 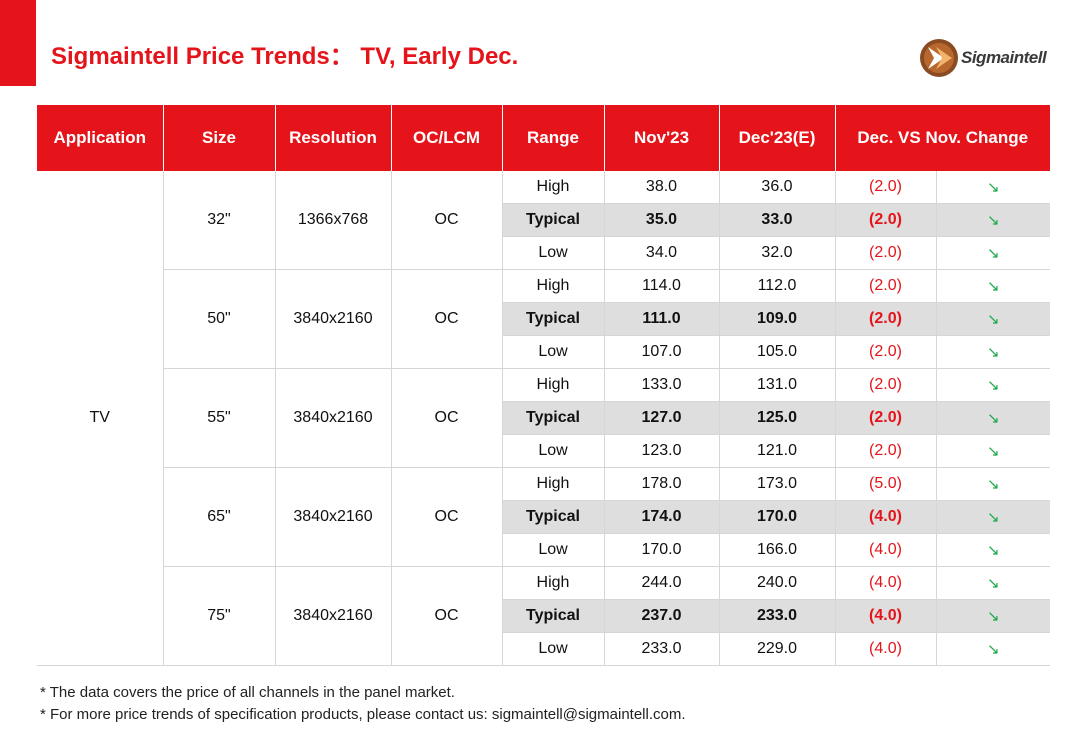 I want to click on table-row: 75" 3840x2160 OC High 244.0 240.0 (4.0) ↘, so click(x=543, y=616).